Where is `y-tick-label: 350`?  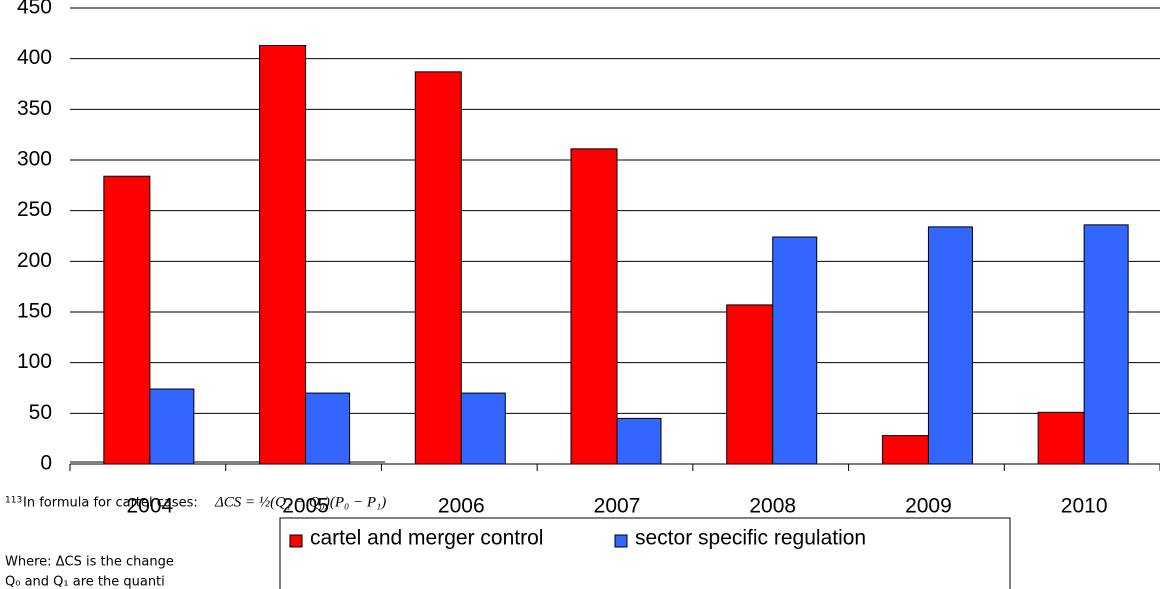
y-tick-label: 350 is located at coordinates (34, 108).